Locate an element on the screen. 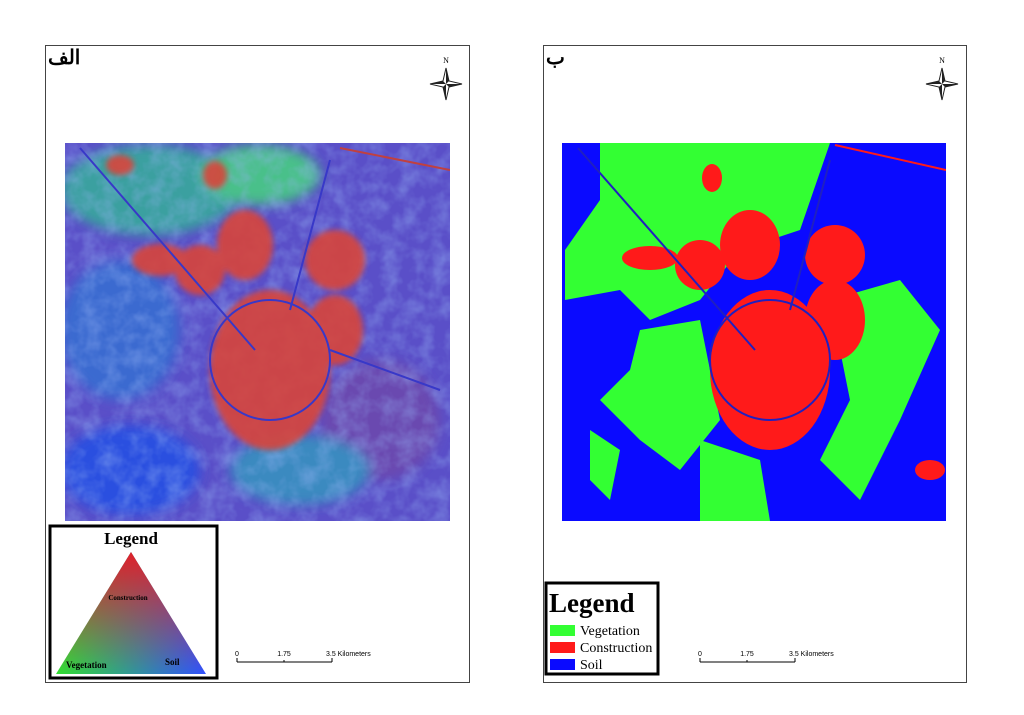 Image resolution: width=1024 pixels, height=715 pixels. legend: Legend Vegetation Construction Soil is located at coordinates (602, 628).